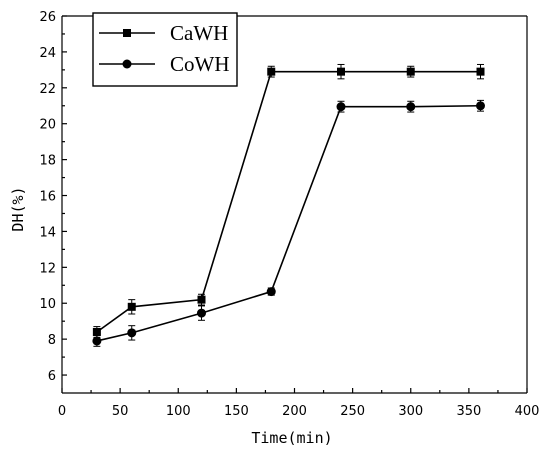  What do you see at coordinates (468, 411) in the screenshot?
I see `x-tick-label: 350` at bounding box center [468, 411].